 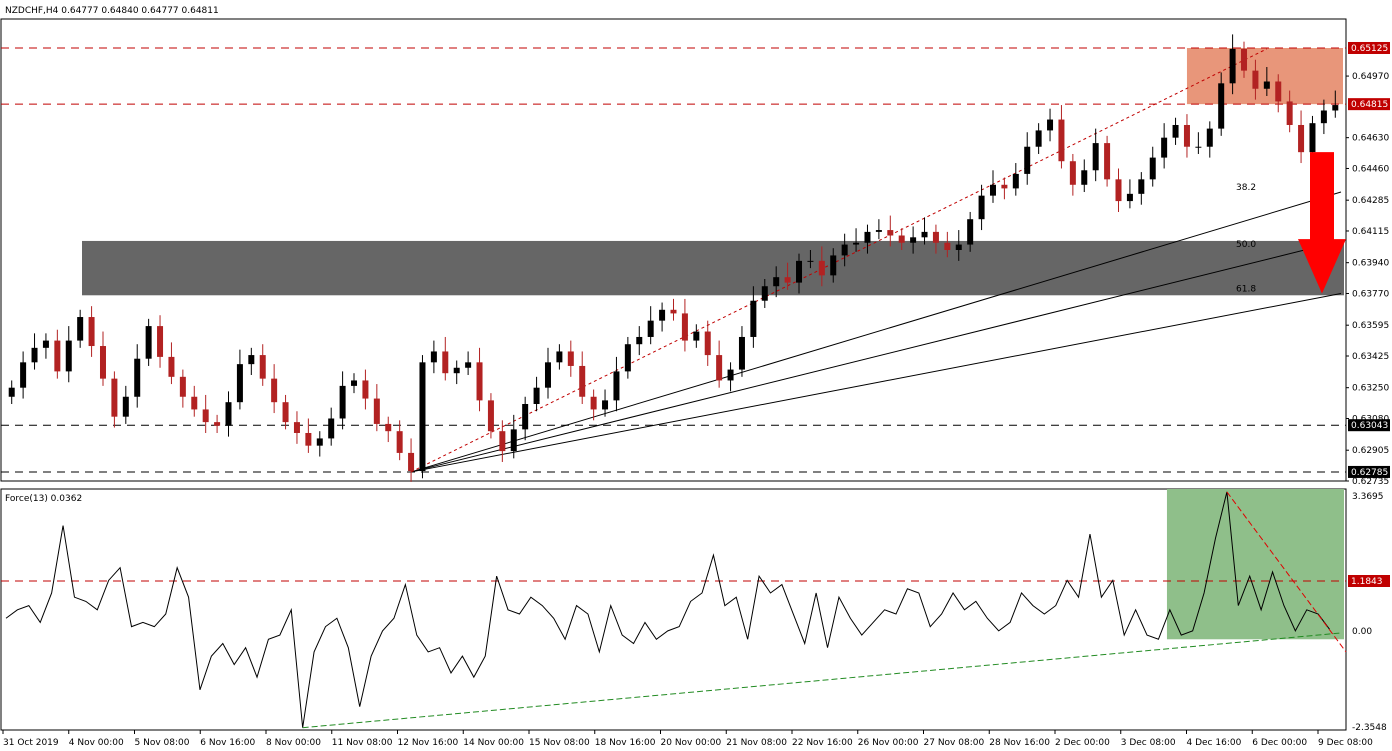 I want to click on x-tick-label: 18 Nov 16:00, so click(x=625, y=743).